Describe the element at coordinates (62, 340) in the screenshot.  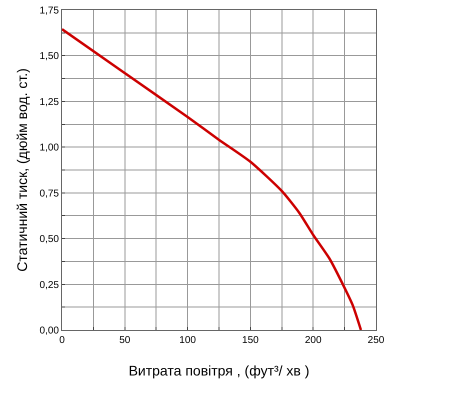
I see `x-tick-label: 0` at that location.